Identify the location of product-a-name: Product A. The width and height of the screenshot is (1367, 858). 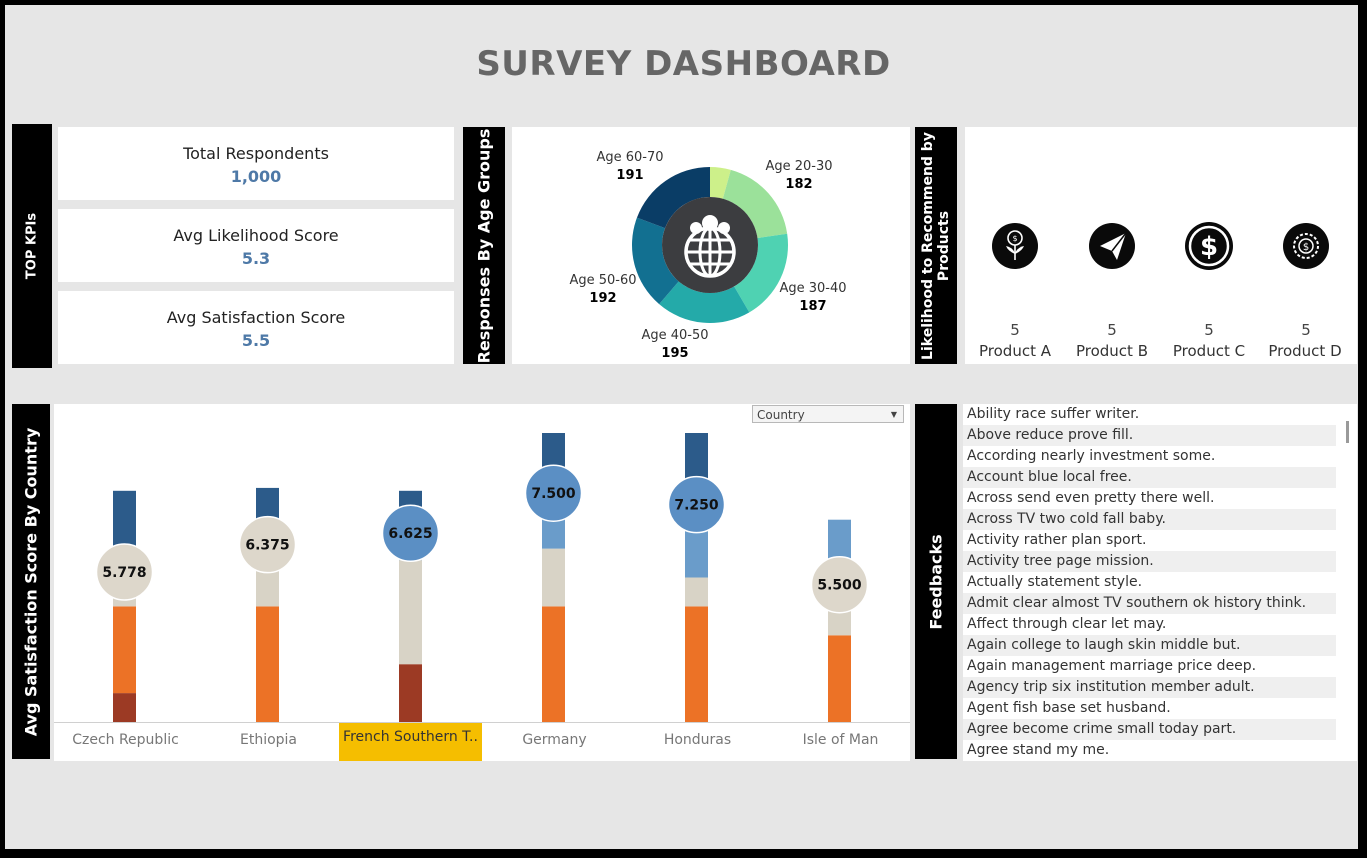
(1015, 351).